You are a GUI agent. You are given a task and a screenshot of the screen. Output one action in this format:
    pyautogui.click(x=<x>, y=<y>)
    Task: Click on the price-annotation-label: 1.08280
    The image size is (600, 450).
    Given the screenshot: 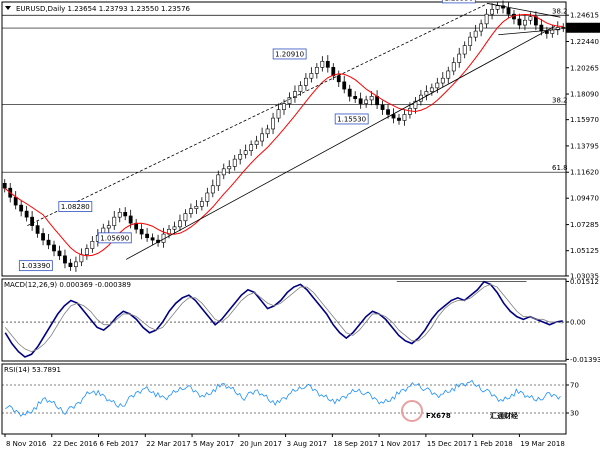 What is the action you would take?
    pyautogui.click(x=75, y=207)
    